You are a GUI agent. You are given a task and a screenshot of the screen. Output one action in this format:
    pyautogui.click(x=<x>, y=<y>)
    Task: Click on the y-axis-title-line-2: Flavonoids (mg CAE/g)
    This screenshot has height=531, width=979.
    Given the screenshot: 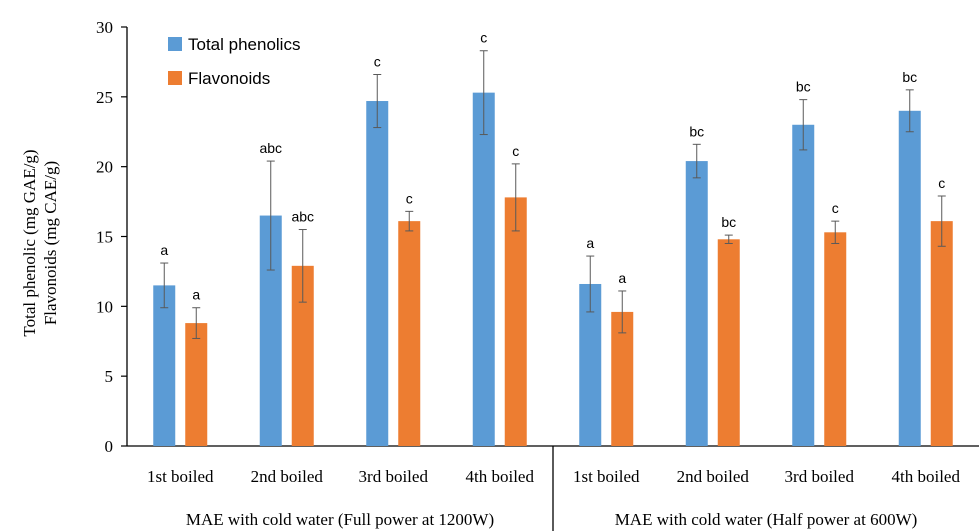 What is the action you would take?
    pyautogui.click(x=50, y=243)
    